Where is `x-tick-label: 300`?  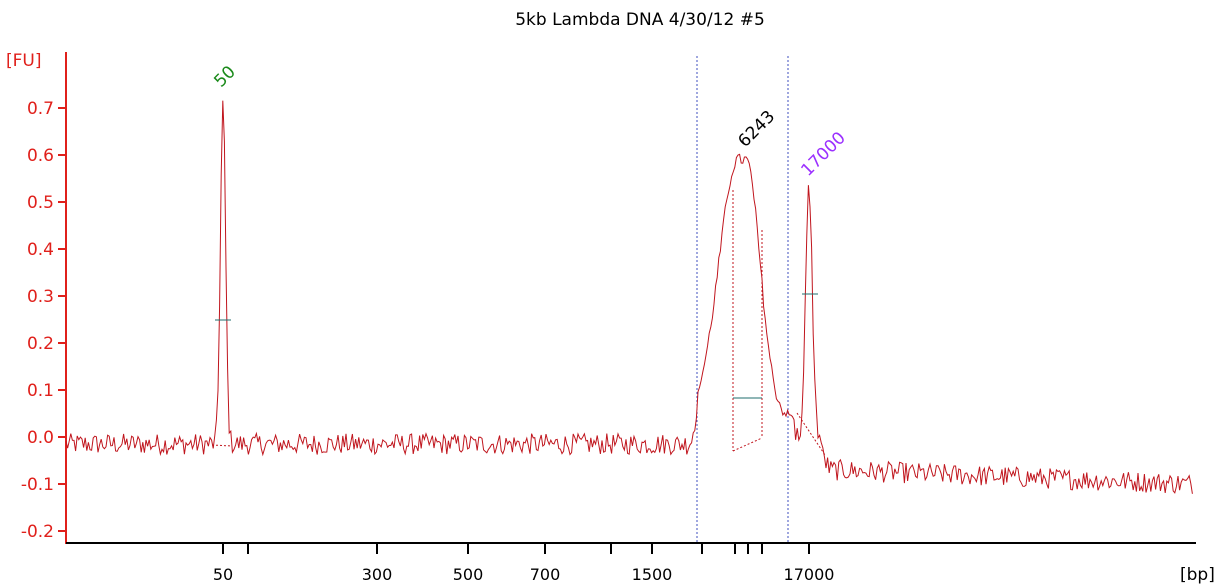
x-tick-label: 300 is located at coordinates (377, 574).